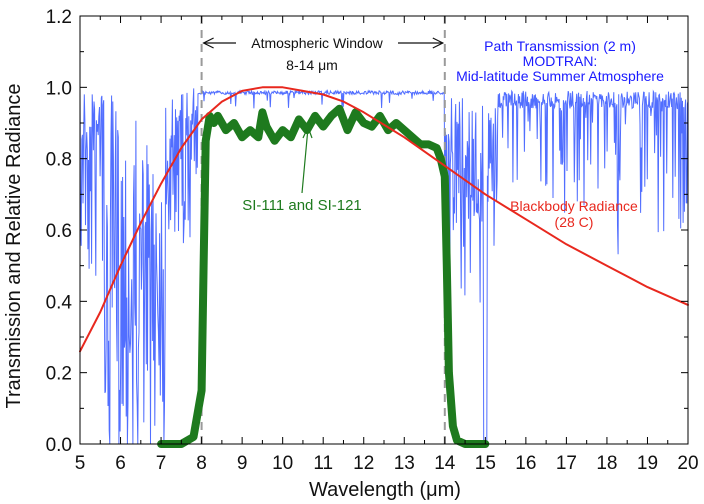 This screenshot has width=704, height=504. I want to click on x-tick-label: 17, so click(566, 463).